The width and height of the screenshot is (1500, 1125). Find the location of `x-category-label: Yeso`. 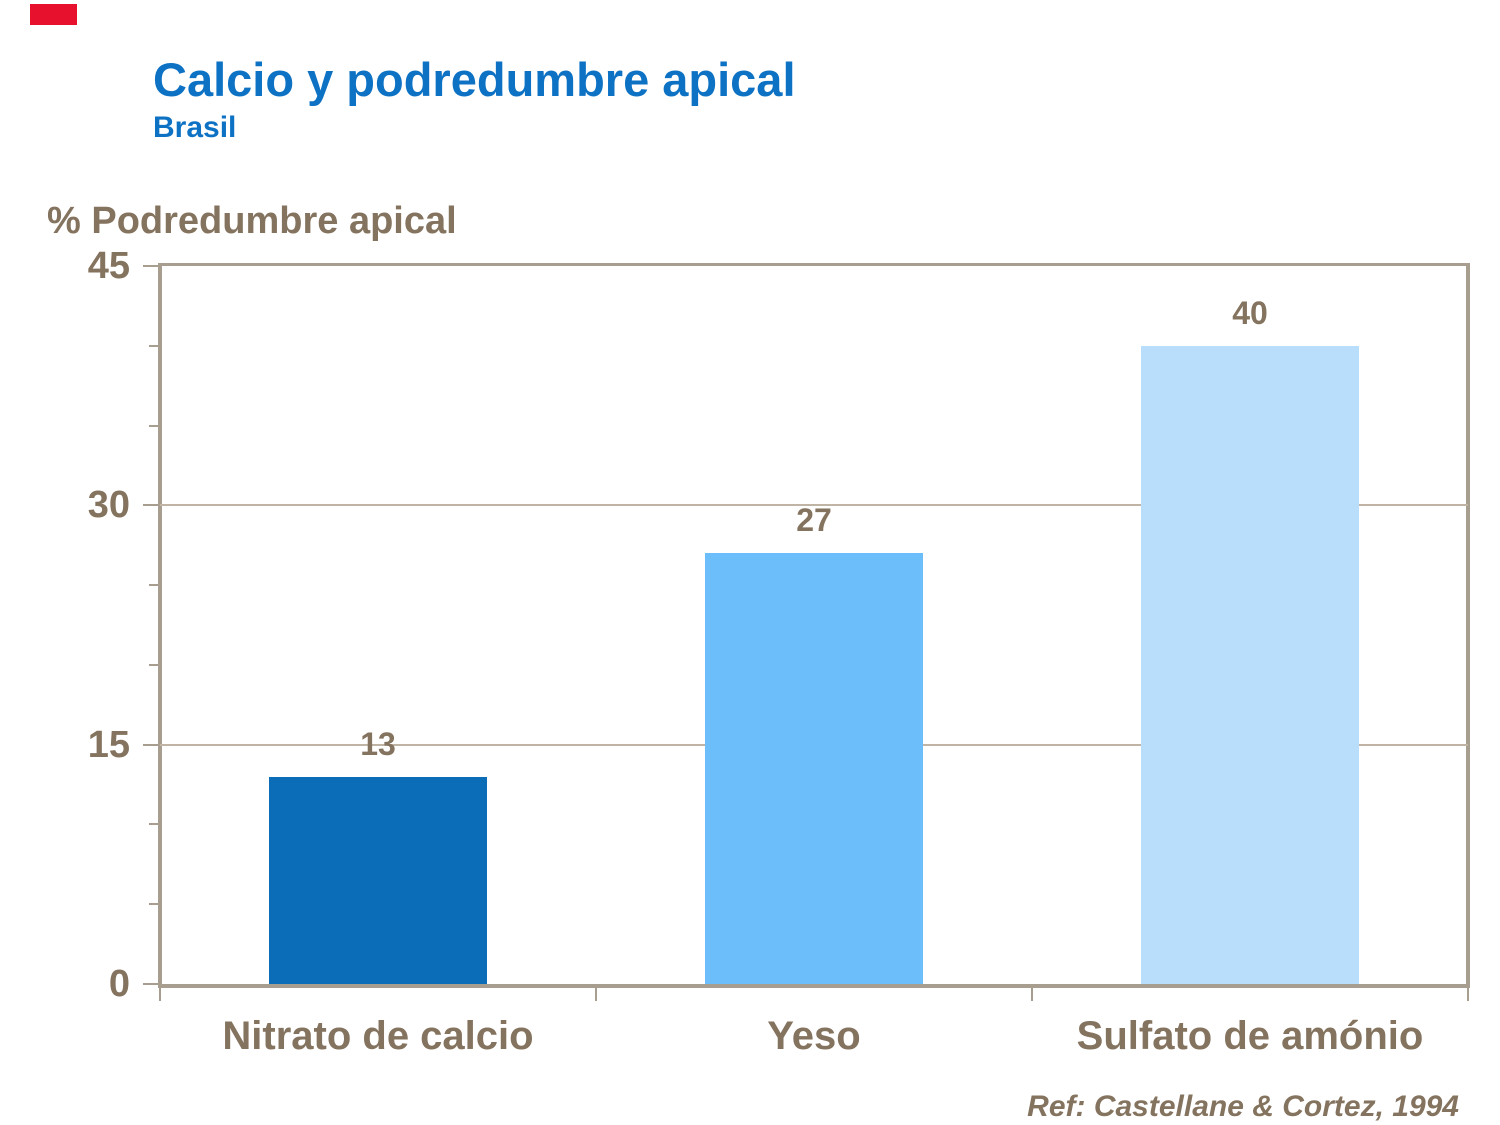

x-category-label: Yeso is located at coordinates (814, 1036).